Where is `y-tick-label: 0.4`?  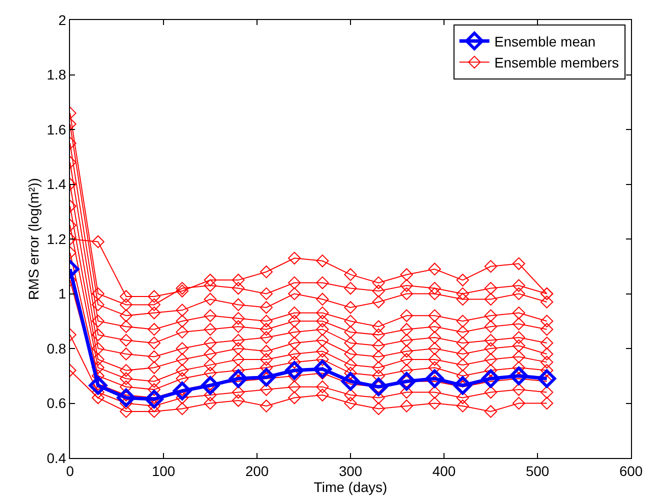 y-tick-label: 0.4 is located at coordinates (56, 458).